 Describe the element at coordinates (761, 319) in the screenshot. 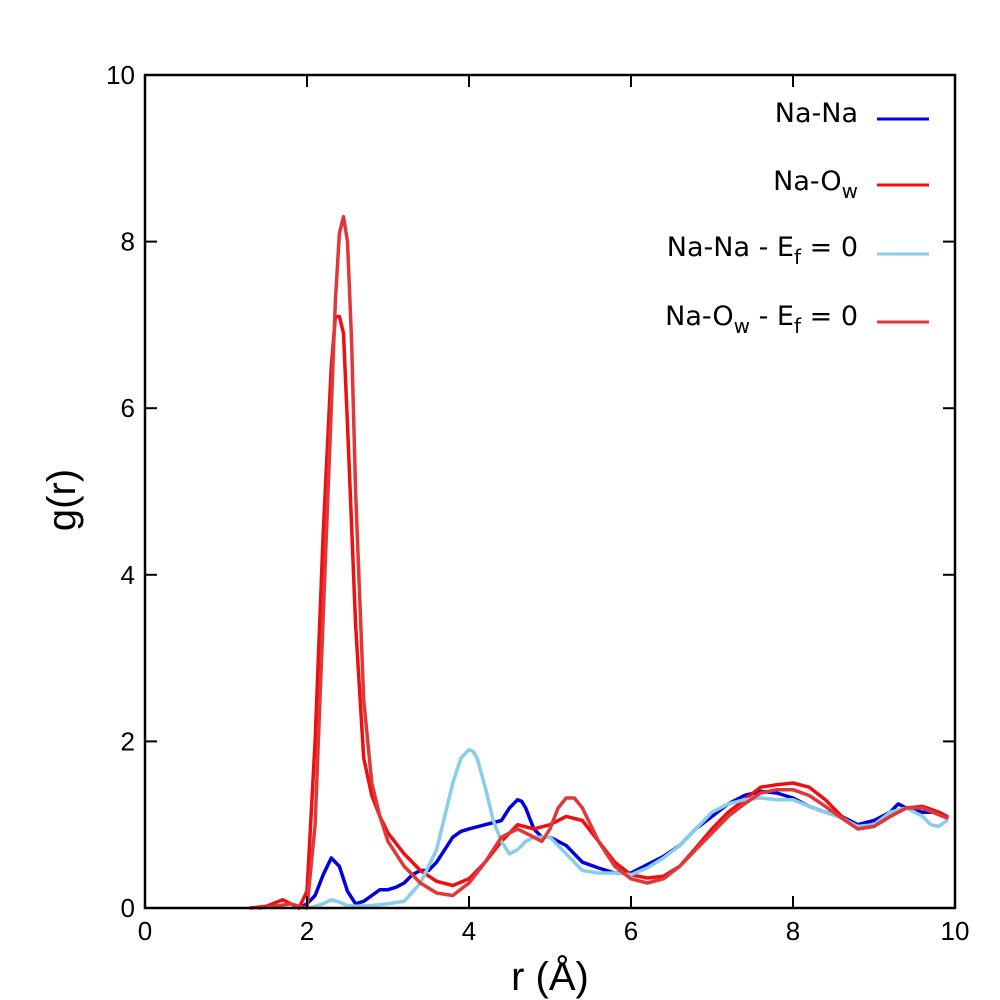

I see `legend-label-naow-ef0: Na-Ow - Ef = 0` at that location.